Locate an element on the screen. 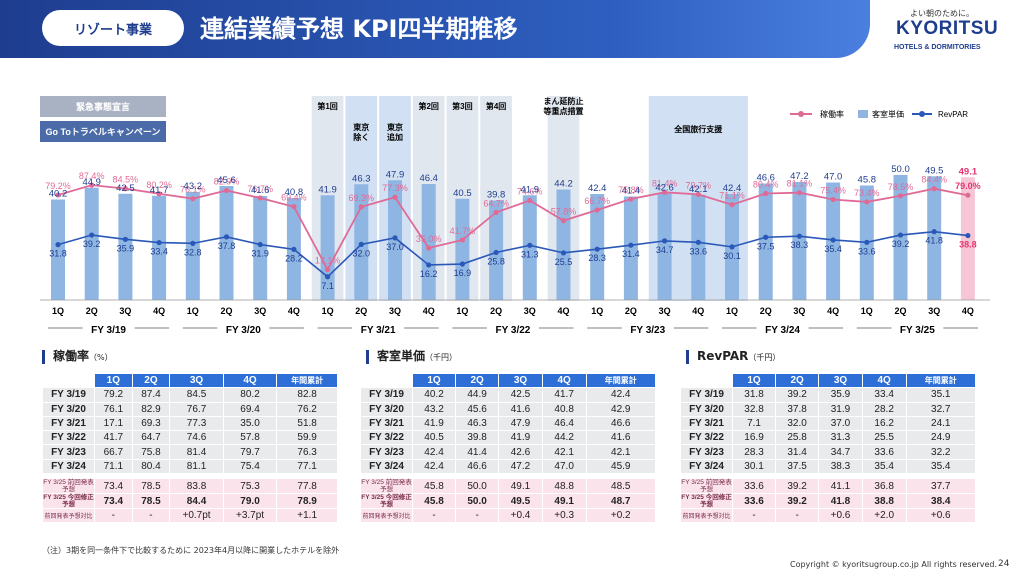 Image resolution: width=1024 pixels, height=576 pixels. occupancy-label: 57.8% is located at coordinates (564, 212).